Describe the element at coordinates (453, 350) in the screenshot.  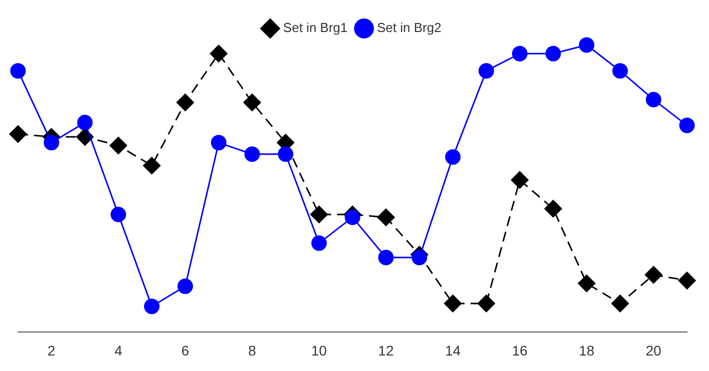
I see `x-tick-label: 14` at that location.